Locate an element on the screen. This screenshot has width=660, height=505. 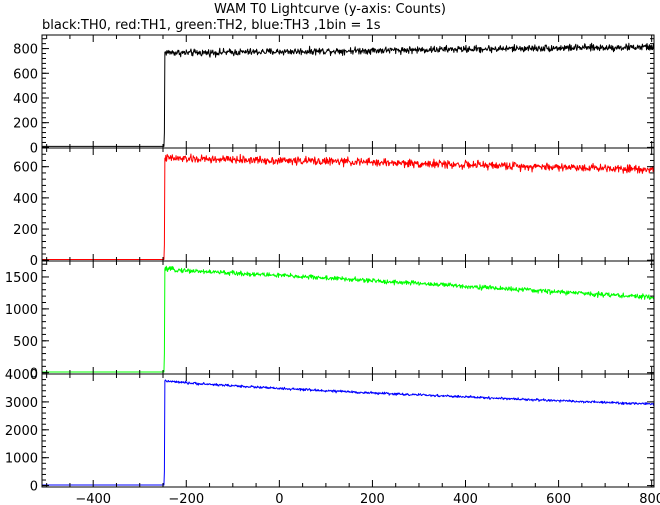
x-tick-label: −200 is located at coordinates (186, 498).